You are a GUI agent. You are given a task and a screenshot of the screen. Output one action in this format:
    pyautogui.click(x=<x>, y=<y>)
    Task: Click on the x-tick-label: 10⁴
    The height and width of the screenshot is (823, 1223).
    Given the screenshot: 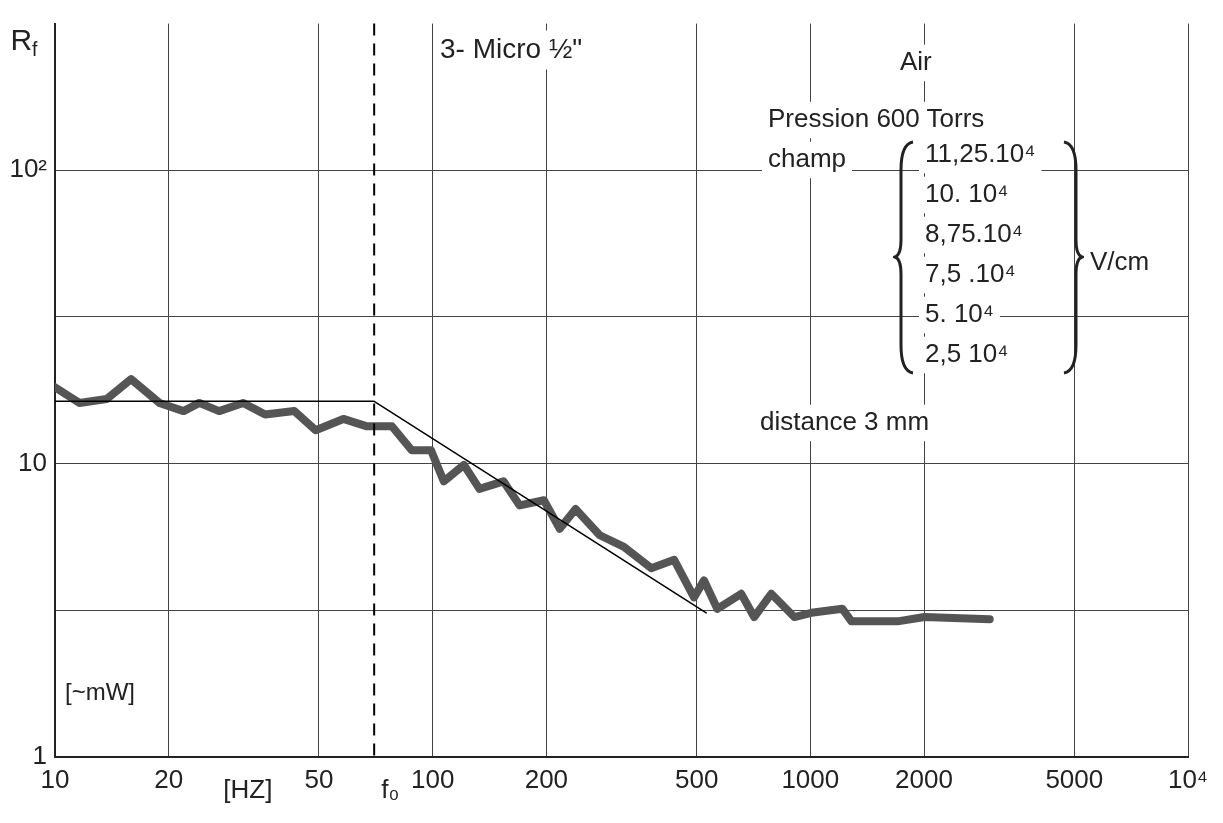 What is the action you would take?
    pyautogui.click(x=1188, y=778)
    